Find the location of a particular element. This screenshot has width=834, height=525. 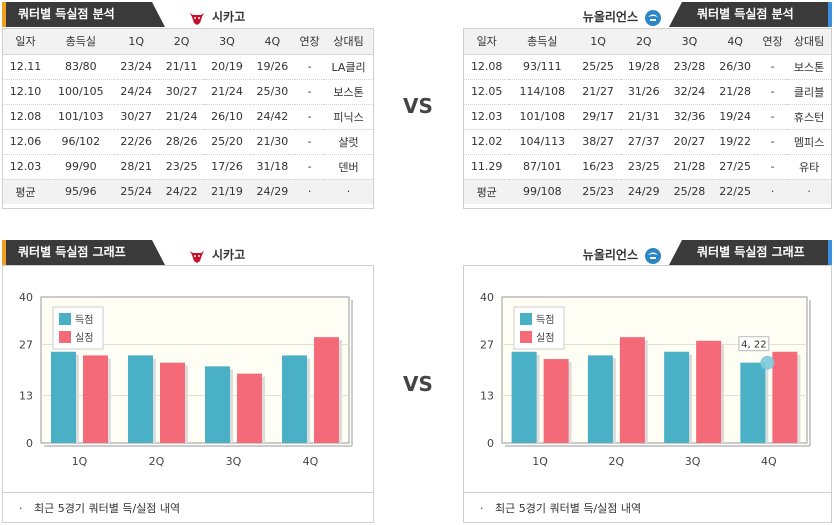

table-cell: 24/22 is located at coordinates (181, 191).